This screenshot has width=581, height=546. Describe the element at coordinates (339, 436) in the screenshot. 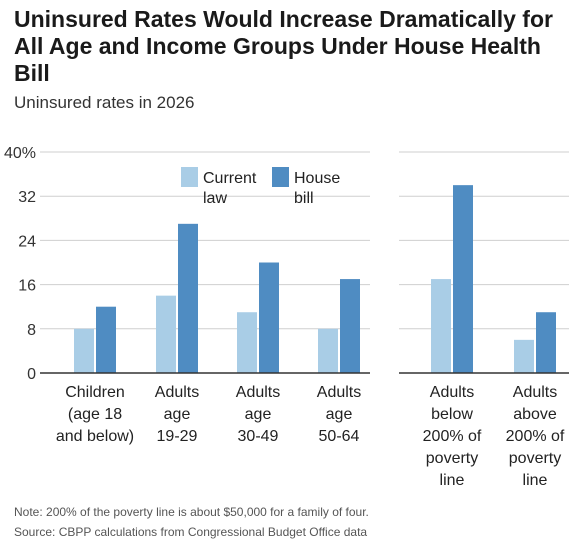

I see `category-label: 50-64` at that location.